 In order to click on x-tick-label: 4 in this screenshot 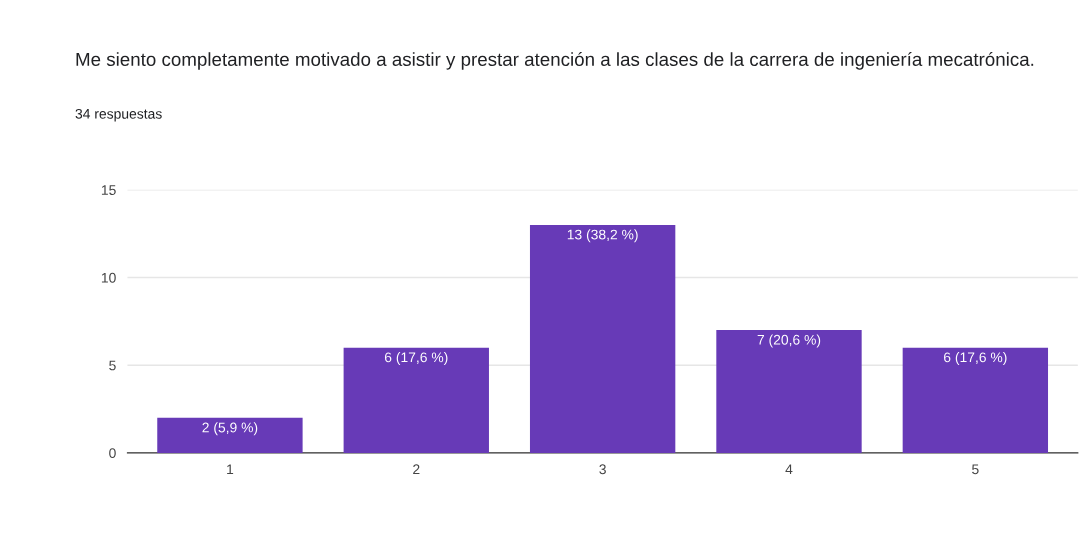, I will do `click(789, 469)`.